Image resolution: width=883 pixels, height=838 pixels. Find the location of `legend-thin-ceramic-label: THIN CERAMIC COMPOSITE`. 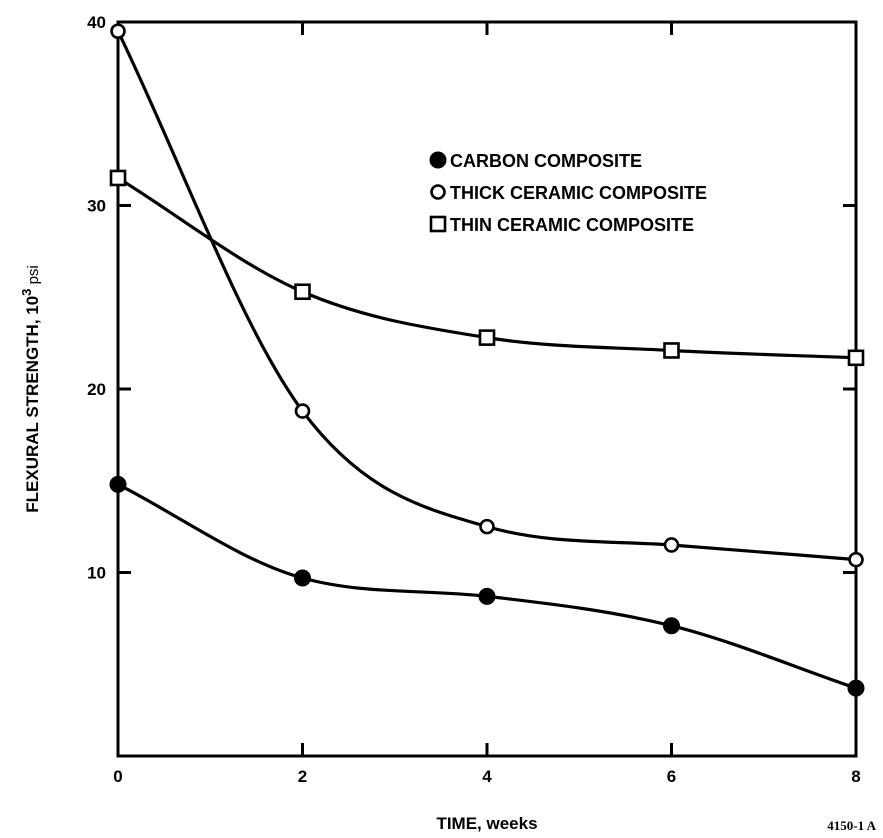

legend-thin-ceramic-label: THIN CERAMIC COMPOSITE is located at coordinates (572, 225).